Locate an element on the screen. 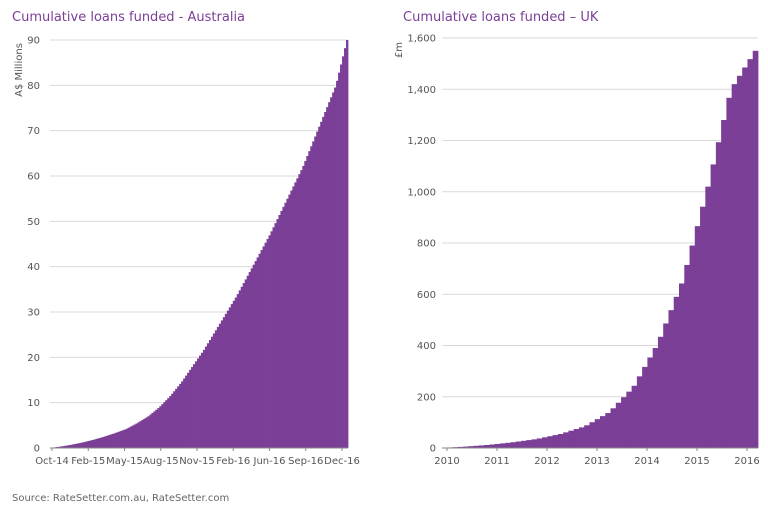 The height and width of the screenshot is (510, 768). x-tick-label-australia: Oct-14 is located at coordinates (52, 461).